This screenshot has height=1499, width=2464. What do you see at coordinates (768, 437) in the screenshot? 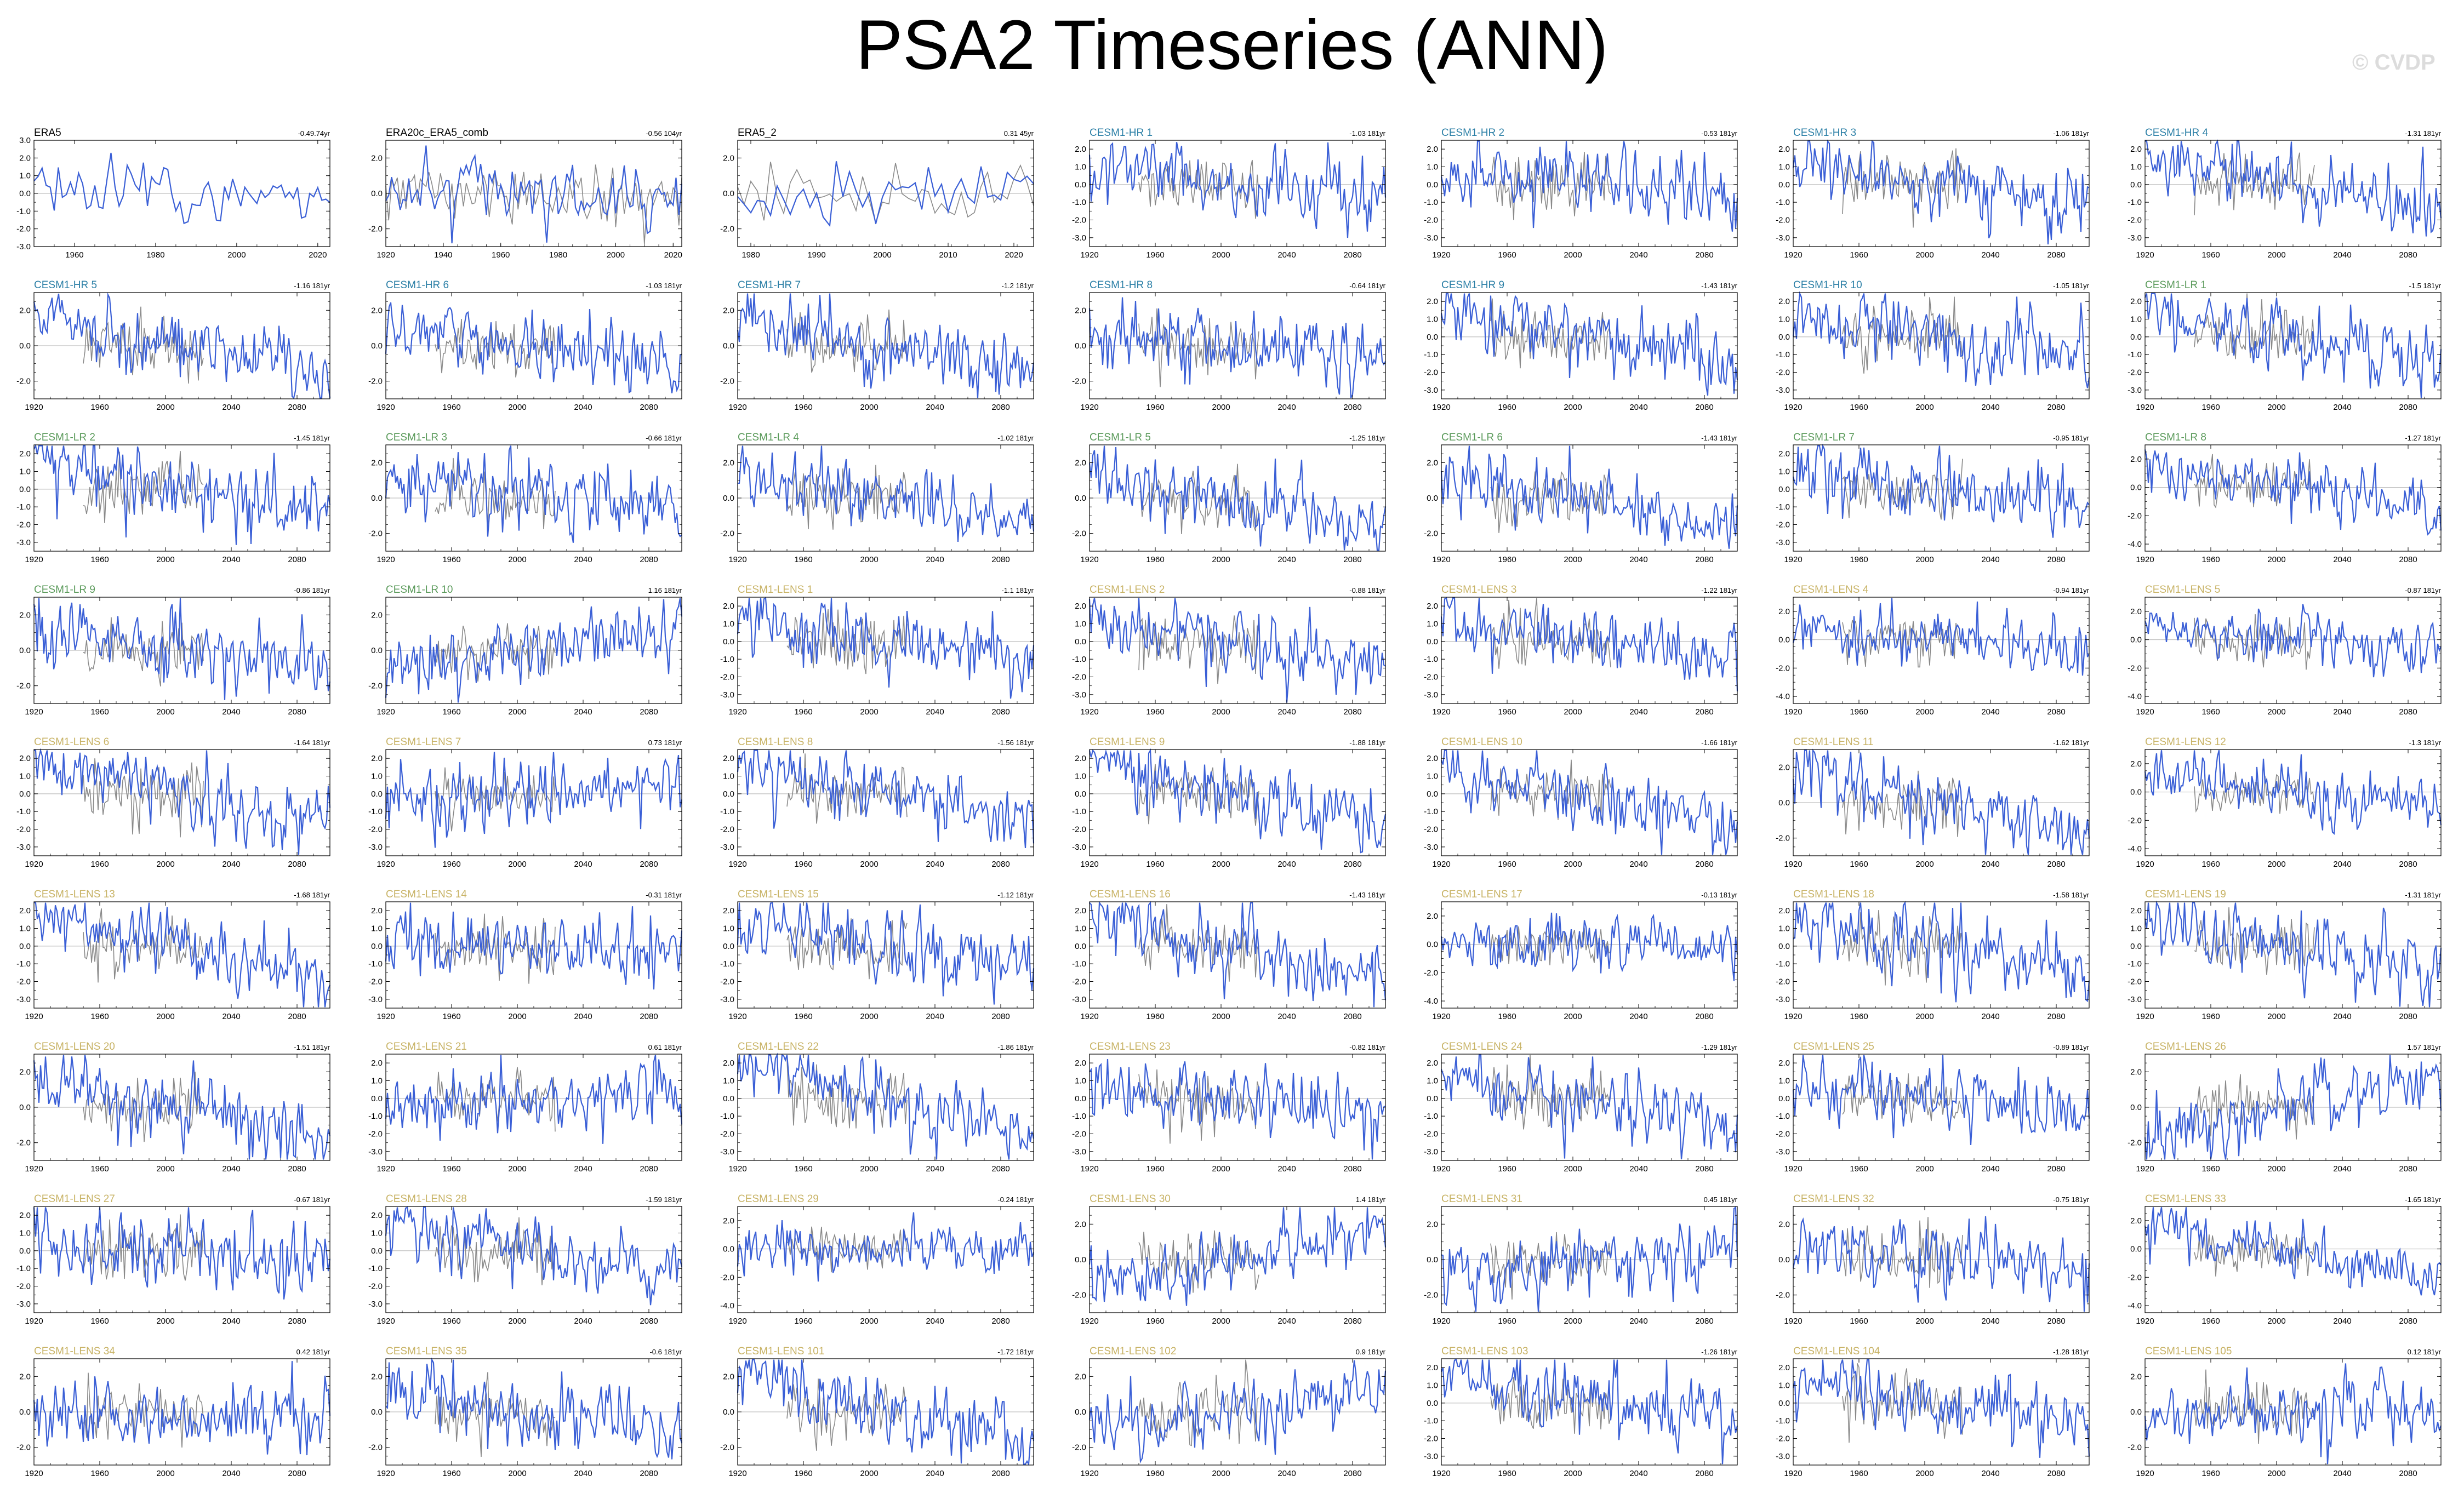
I see `panel-title: CESM1-LR 4` at bounding box center [768, 437].